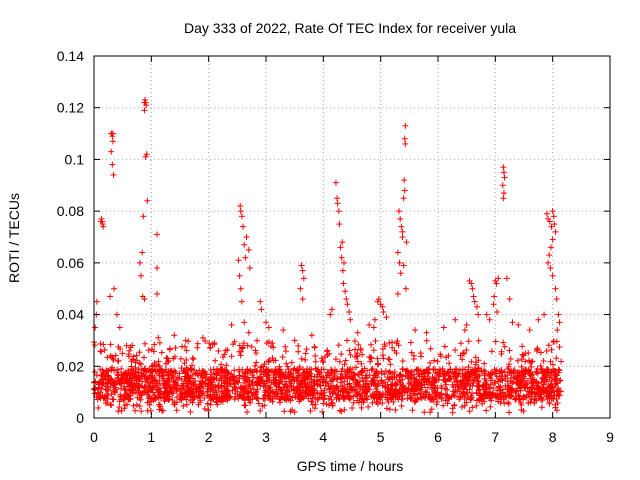 The height and width of the screenshot is (480, 640). I want to click on x-tick-label: 9, so click(610, 437).